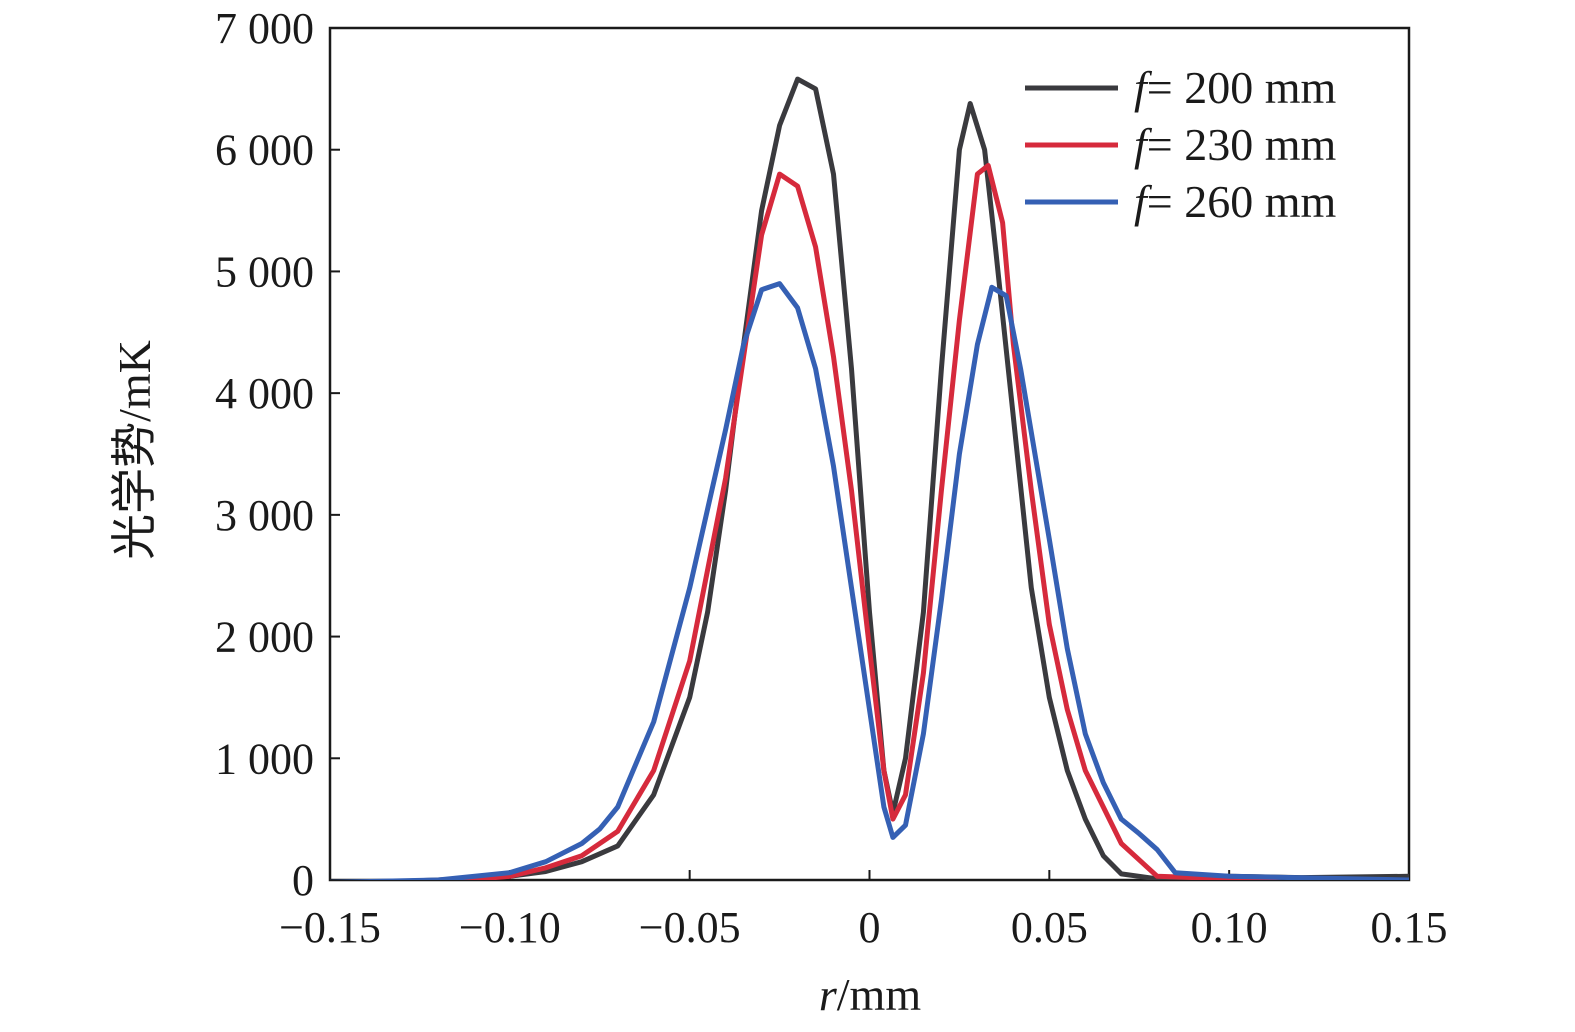 This screenshot has height=1032, width=1575. I want to click on x-axis-title-var: r, so click(828, 994).